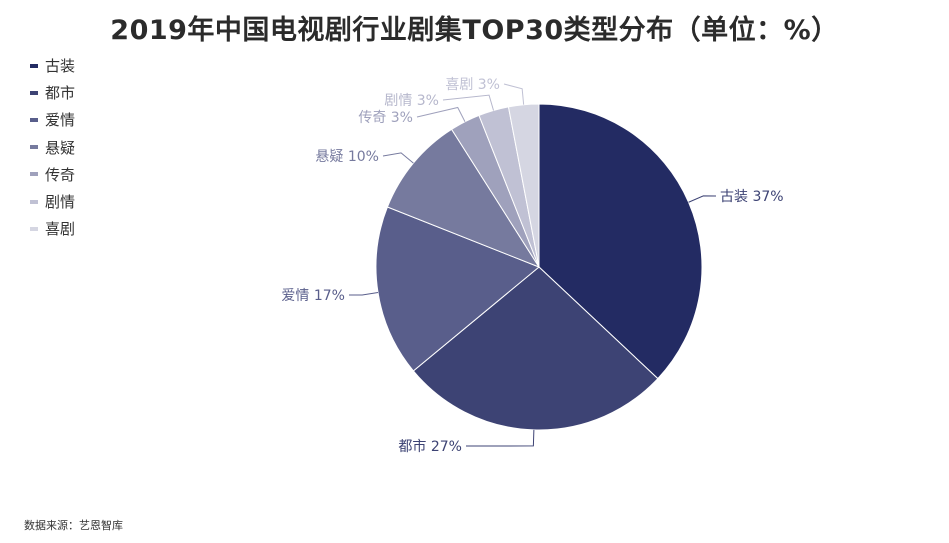 The height and width of the screenshot is (543, 949). What do you see at coordinates (313, 296) in the screenshot?
I see `data-label: 爱情 17%` at bounding box center [313, 296].